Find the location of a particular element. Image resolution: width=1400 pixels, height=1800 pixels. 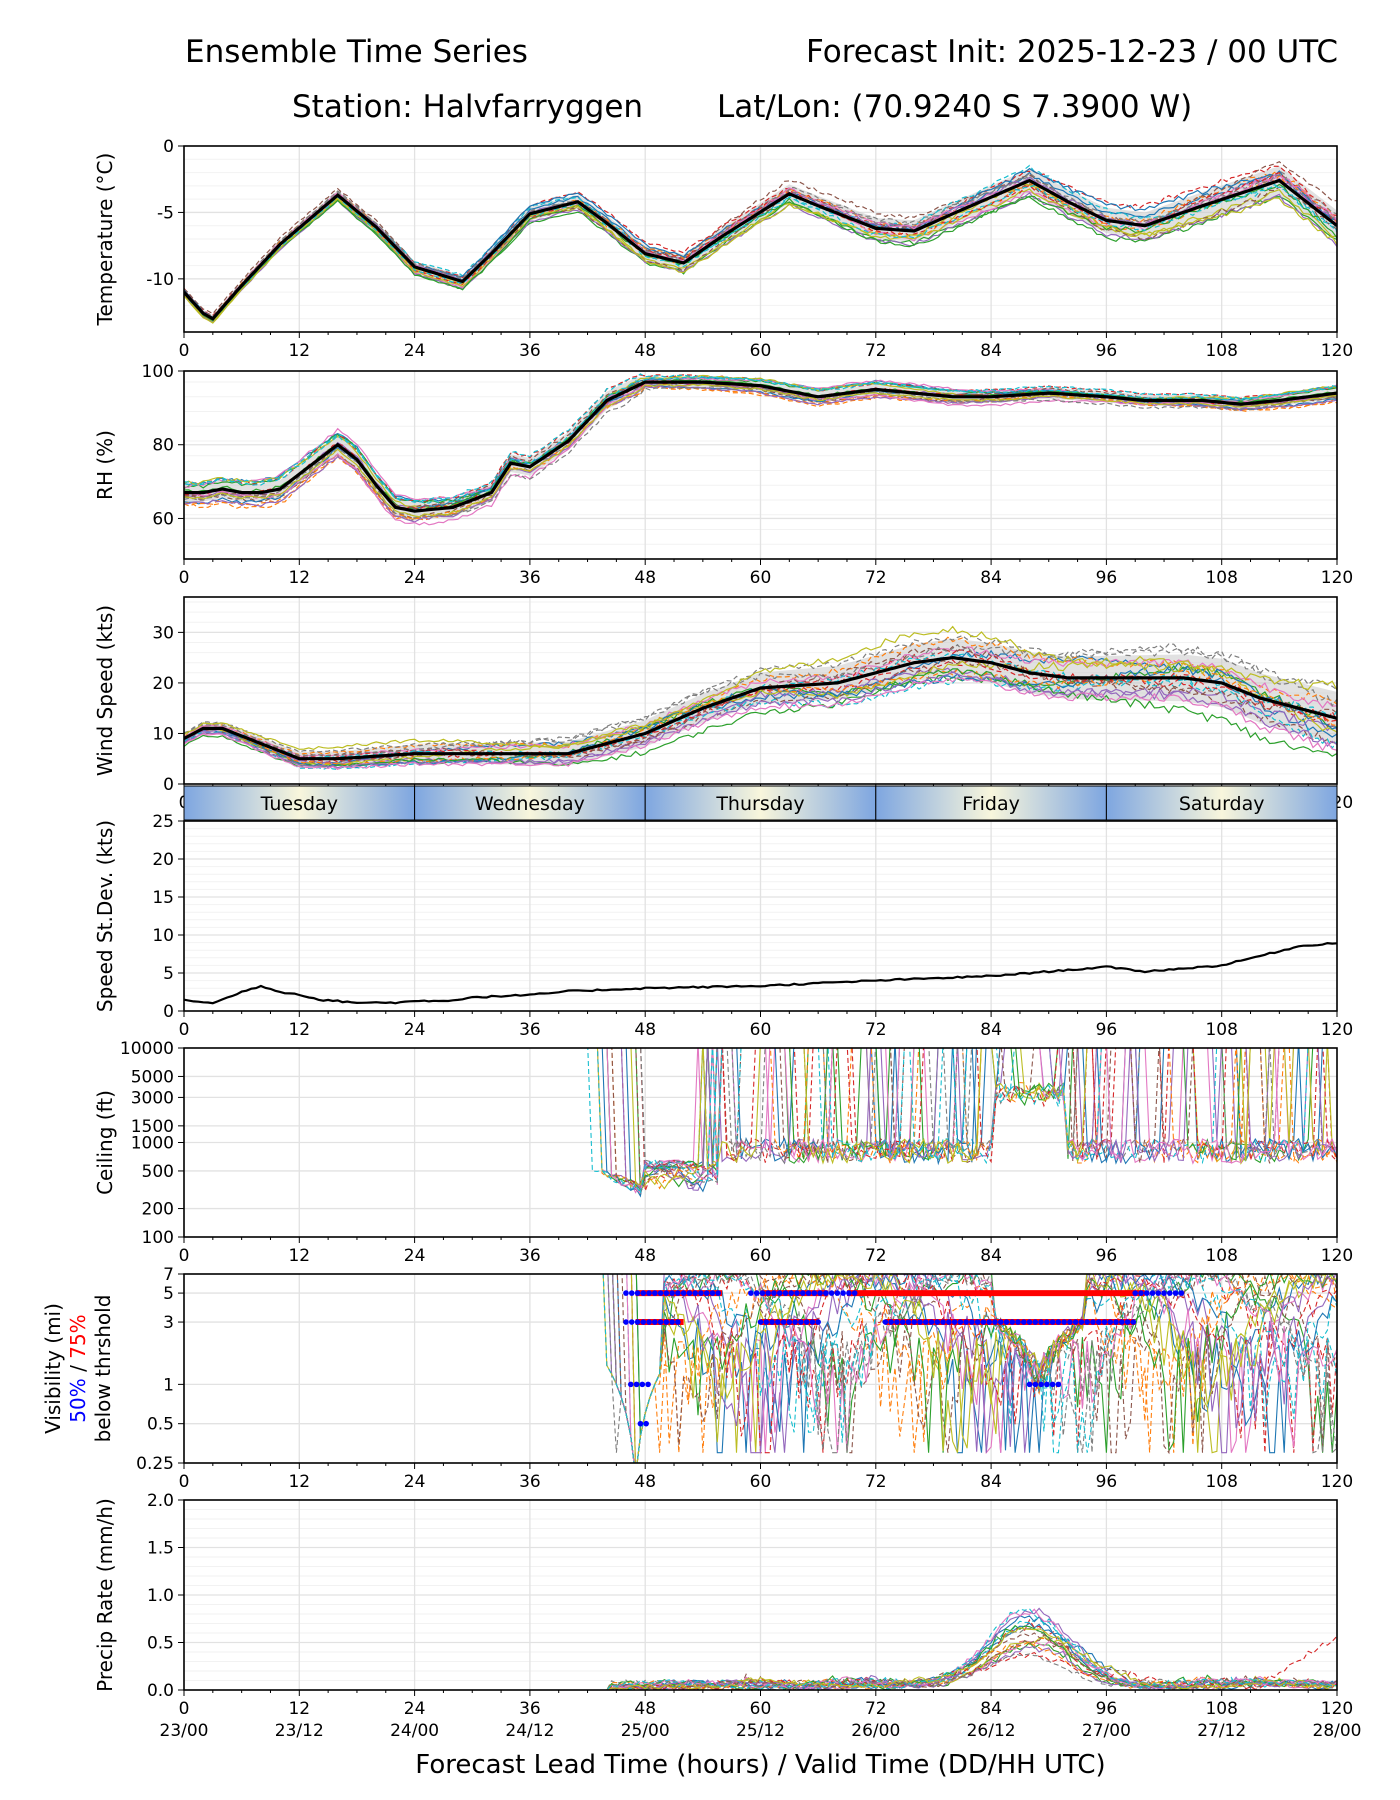

x-tick-label: 0 is located at coordinates (184, 1256).